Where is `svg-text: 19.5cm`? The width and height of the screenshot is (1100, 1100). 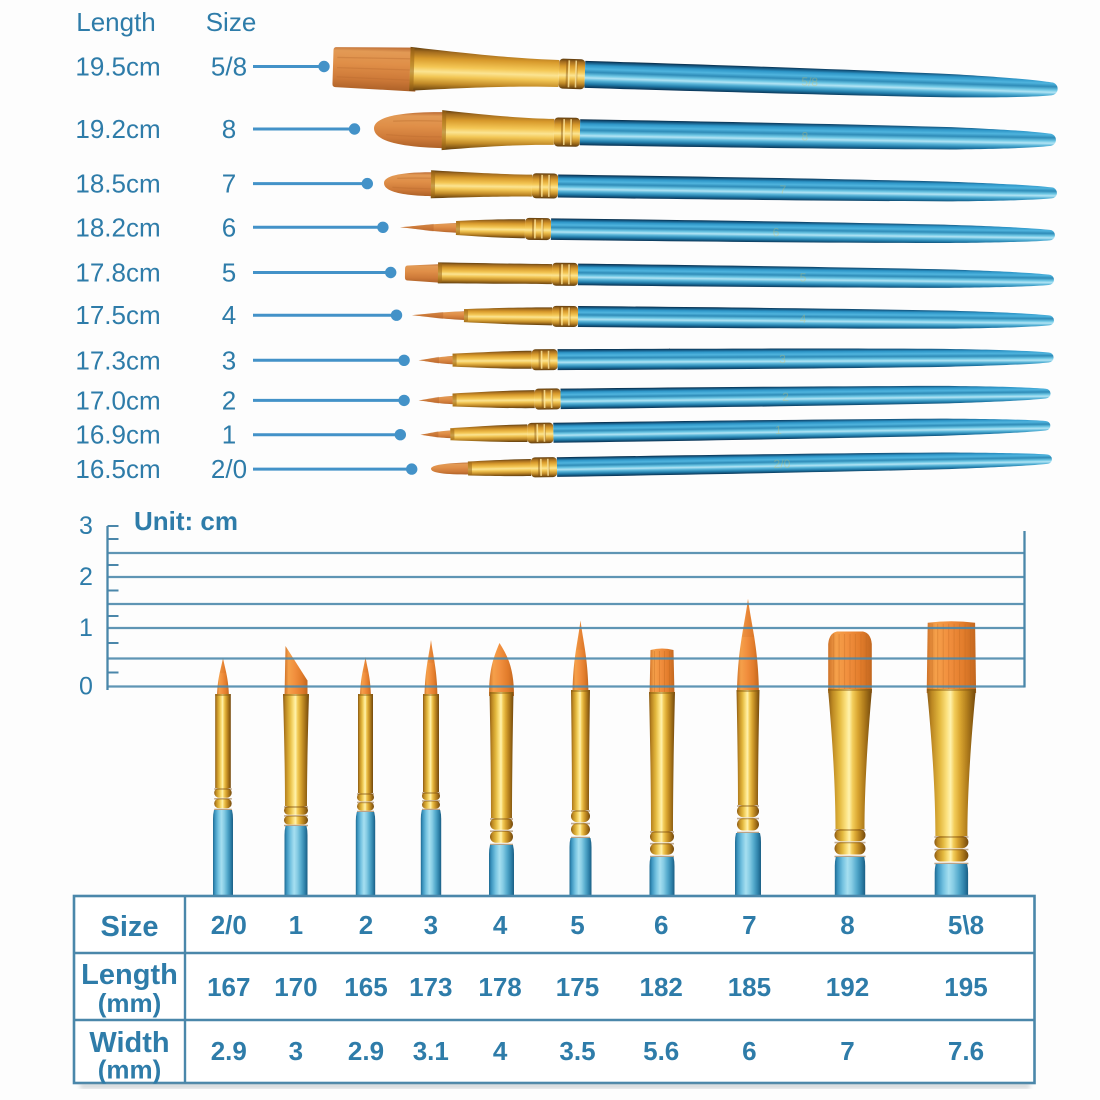
svg-text: 19.5cm is located at coordinates (117, 67).